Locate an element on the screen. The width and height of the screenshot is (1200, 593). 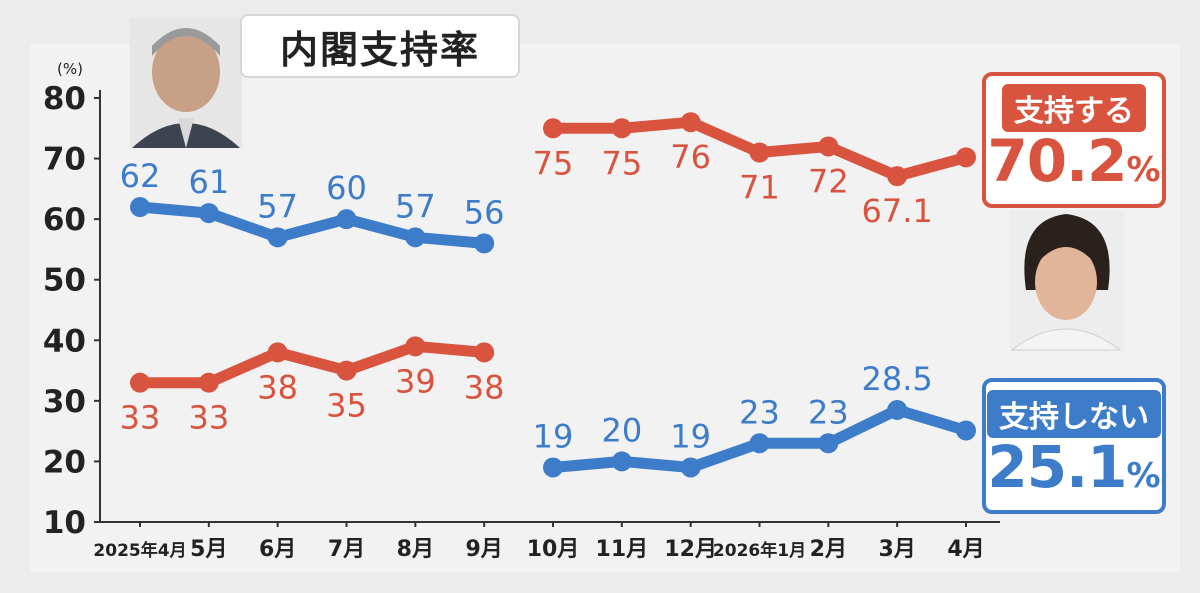
nonsupport-callout-value: 25.1 is located at coordinates (1057, 467).